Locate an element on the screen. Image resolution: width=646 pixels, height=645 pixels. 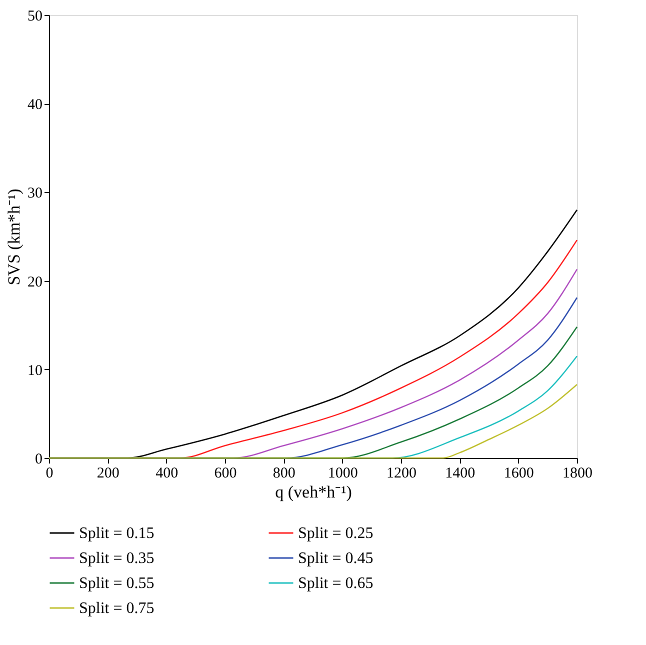
legend-label: Split = 0.75 is located at coordinates (116, 608).